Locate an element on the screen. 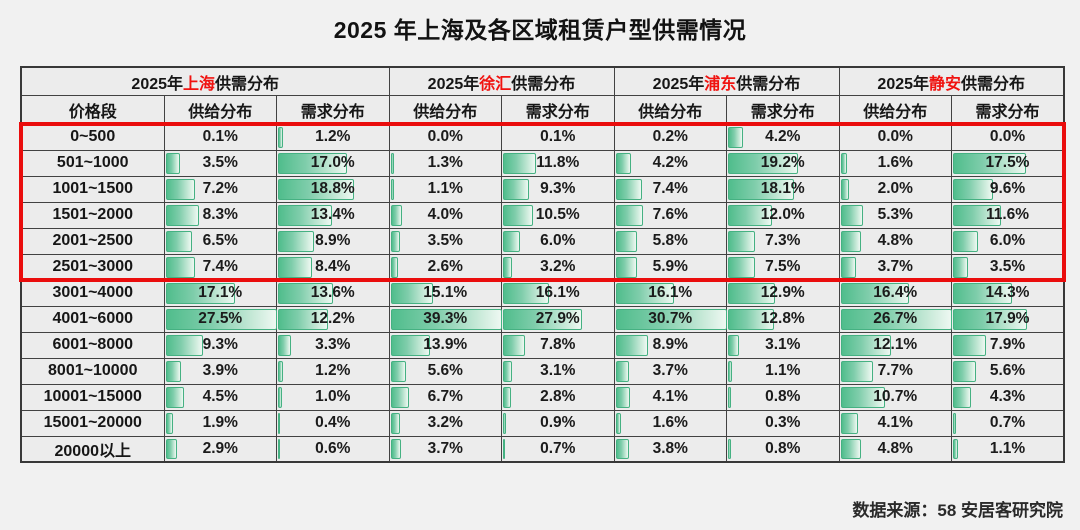 The image size is (1080, 530). cell-value: 7.4% is located at coordinates (220, 266).